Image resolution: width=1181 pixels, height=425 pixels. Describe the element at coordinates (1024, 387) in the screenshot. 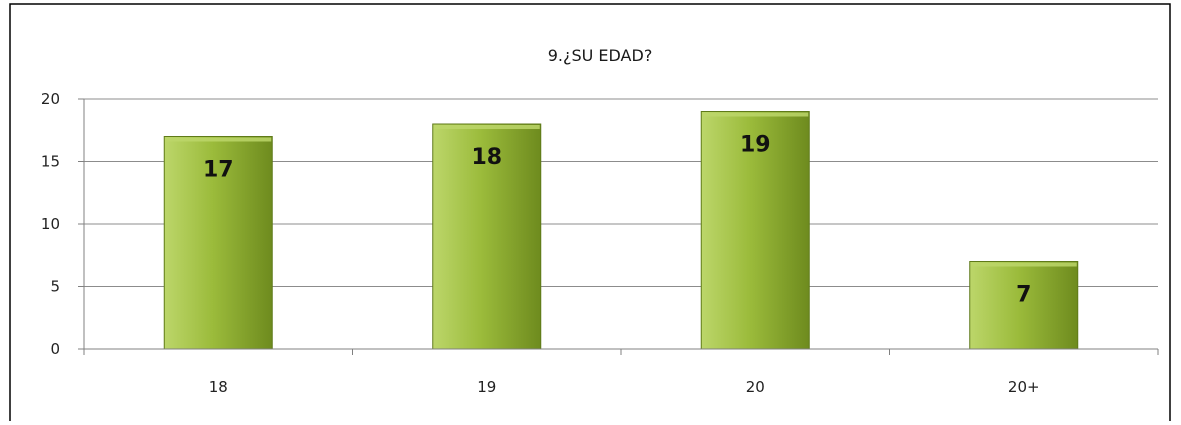

I see `x-category-label: 20+` at that location.